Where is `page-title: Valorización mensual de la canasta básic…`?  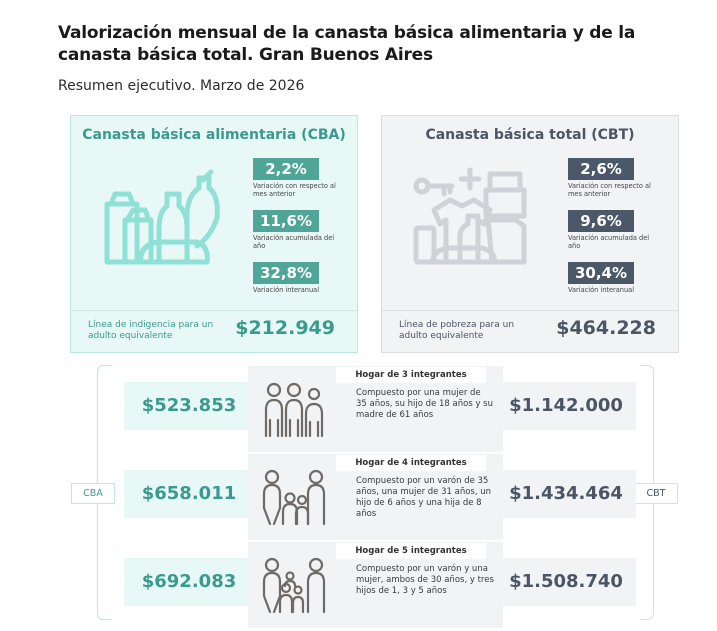 page-title: Valorización mensual de la canasta básic… is located at coordinates (347, 44).